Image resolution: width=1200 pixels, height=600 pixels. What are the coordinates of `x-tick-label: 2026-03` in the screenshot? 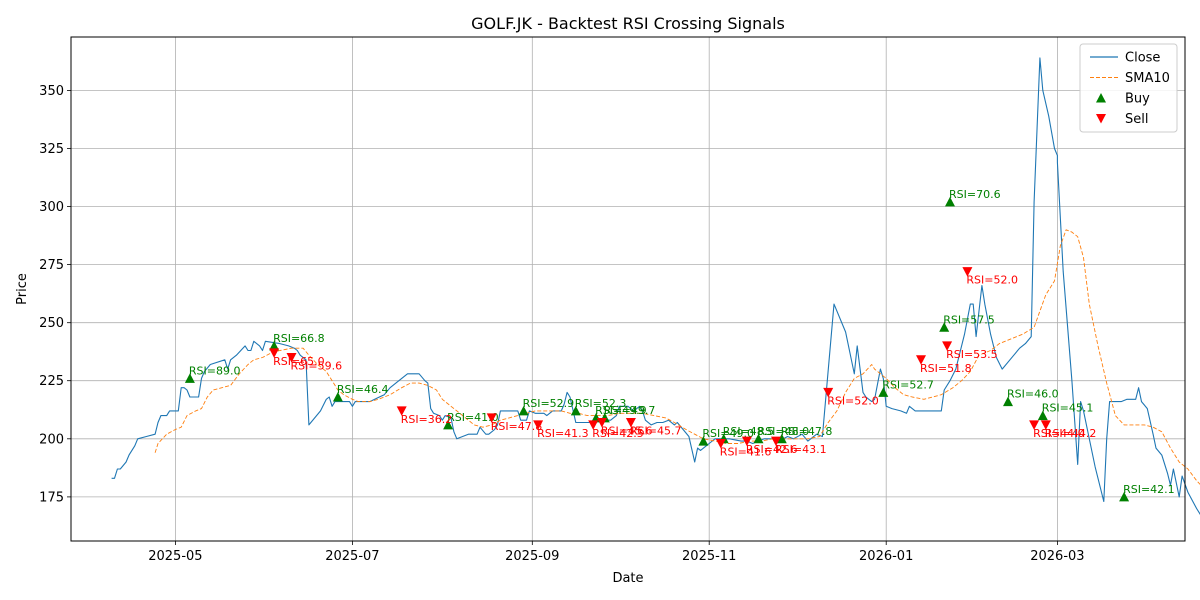 It's located at (1057, 556).